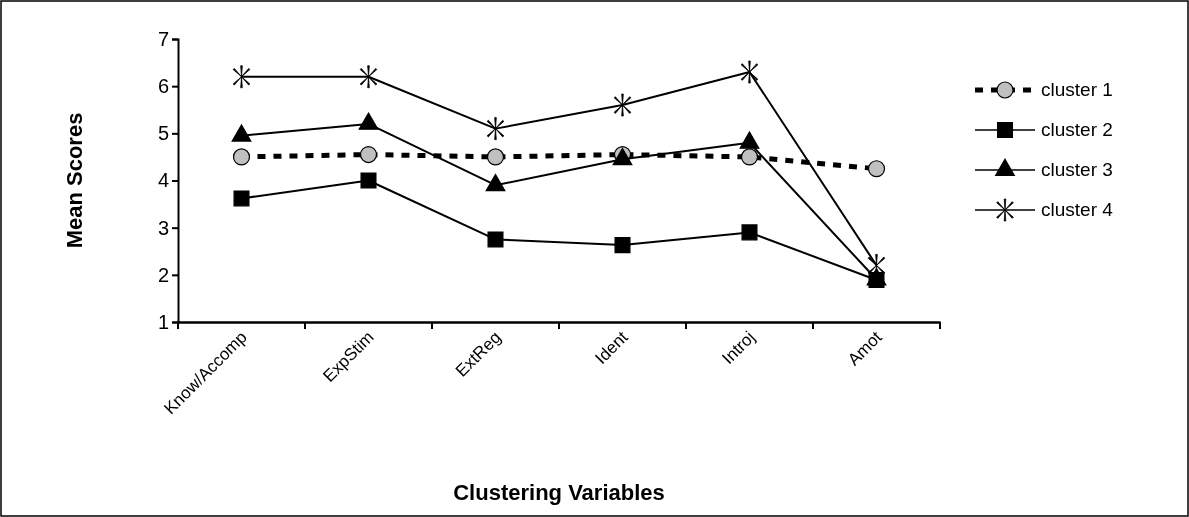 The width and height of the screenshot is (1189, 517). I want to click on x-axis-title: Clustering Variables, so click(559, 492).